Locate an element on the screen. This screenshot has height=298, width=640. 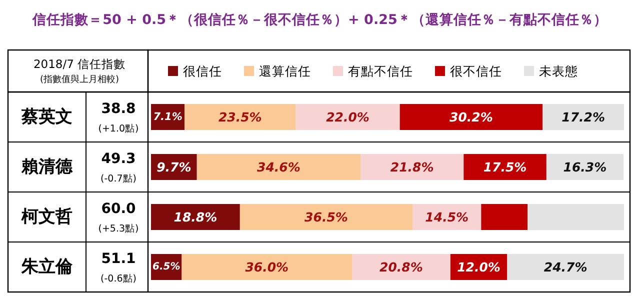
data-label: 21.8% is located at coordinates (412, 167).